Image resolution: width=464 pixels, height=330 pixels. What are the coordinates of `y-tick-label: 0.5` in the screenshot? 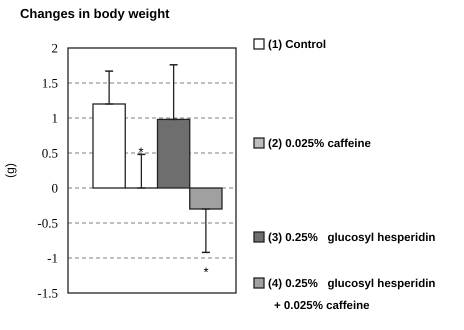 It's located at (50, 153).